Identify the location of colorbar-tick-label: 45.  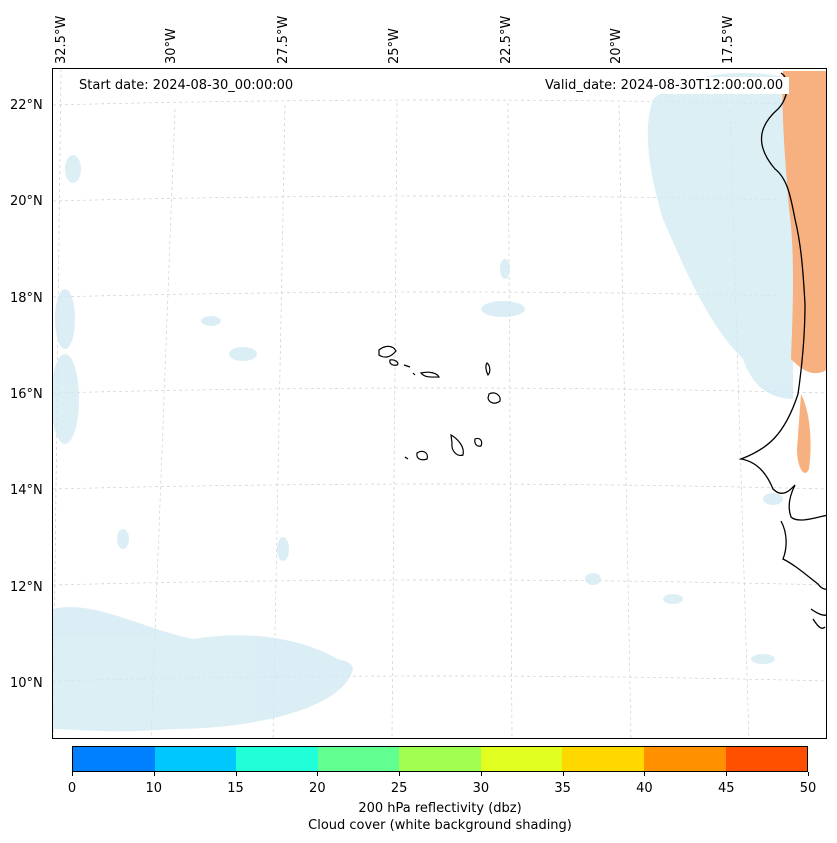
(726, 788).